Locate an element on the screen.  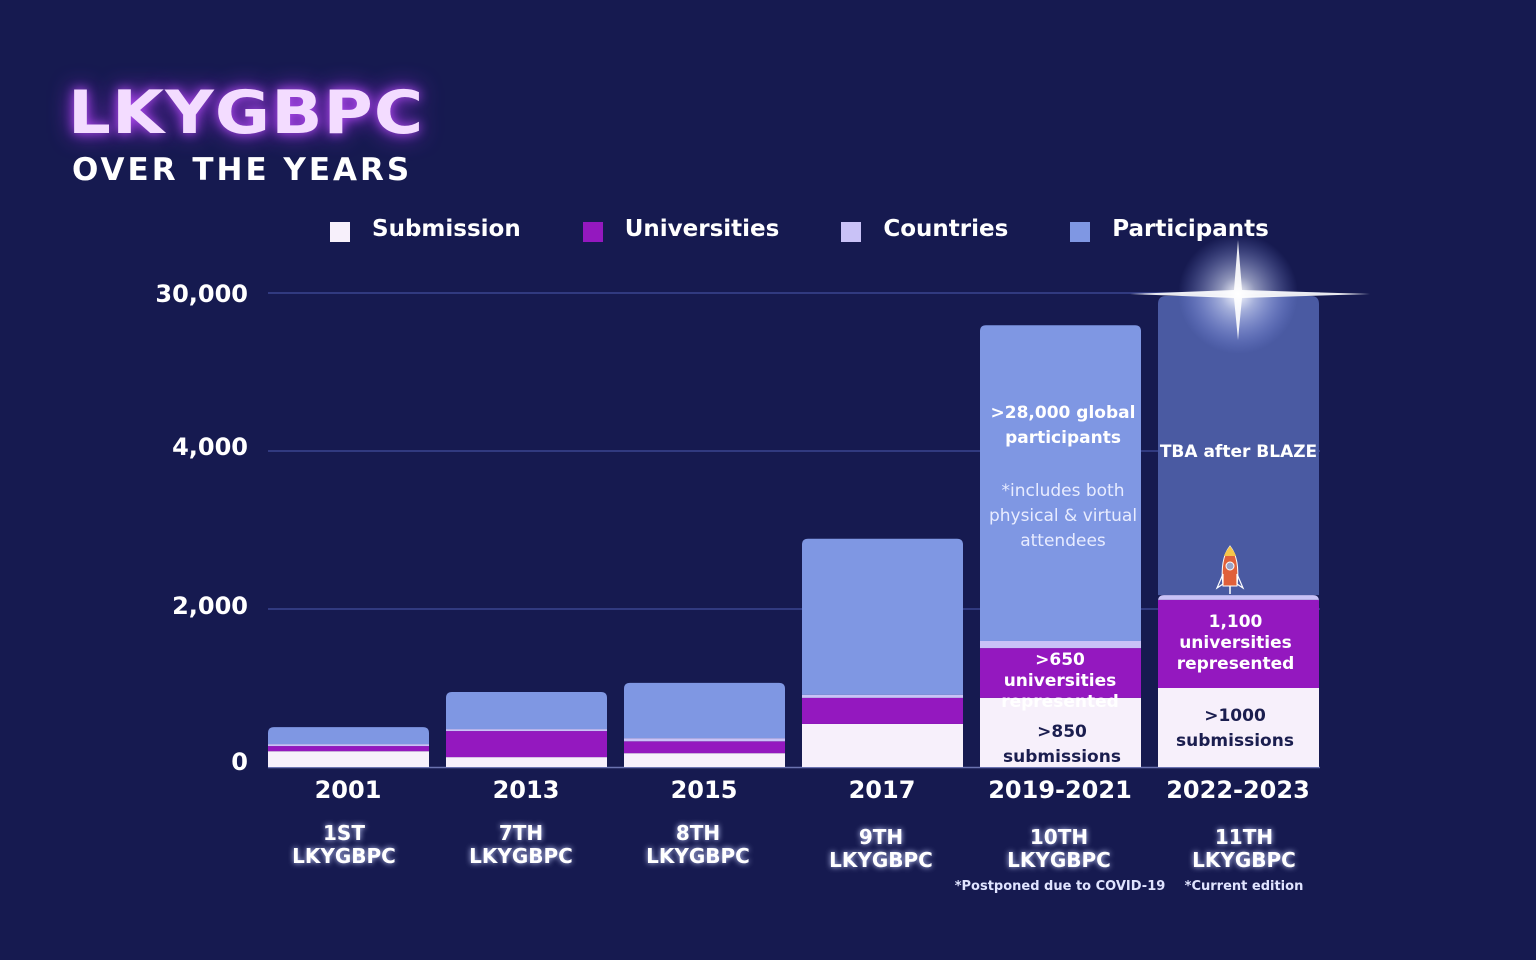
edition-label: 11TH LKYGBPC is located at coordinates (1244, 848).